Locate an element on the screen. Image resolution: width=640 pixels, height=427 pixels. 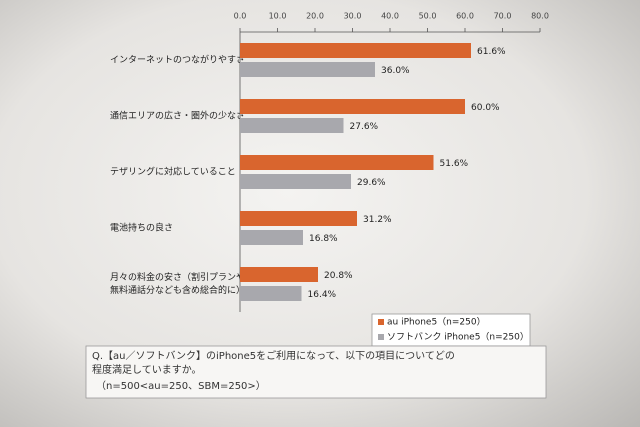
x-tick-label: 40.0 is located at coordinates (390, 16).